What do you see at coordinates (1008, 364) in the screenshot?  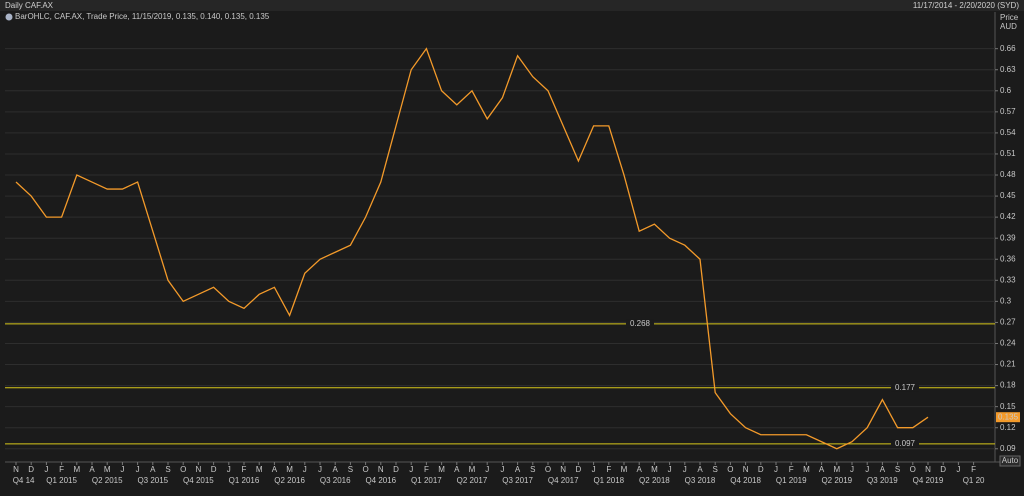 I see `y-tick-label: 0.21` at bounding box center [1008, 364].